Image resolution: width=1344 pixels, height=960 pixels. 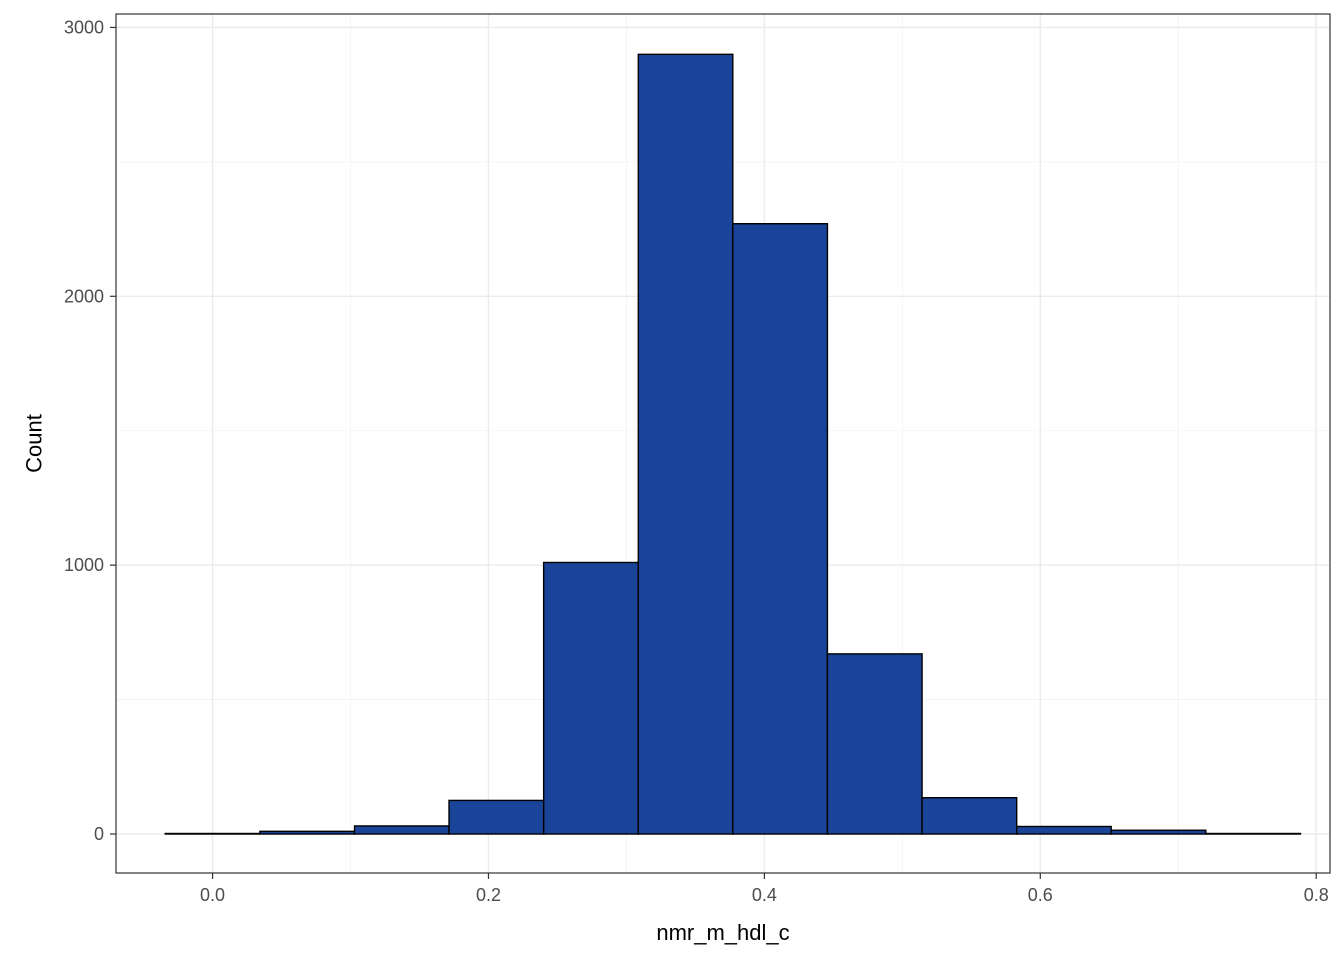 What do you see at coordinates (488, 895) in the screenshot?
I see `x-tick-label: 0.2` at bounding box center [488, 895].